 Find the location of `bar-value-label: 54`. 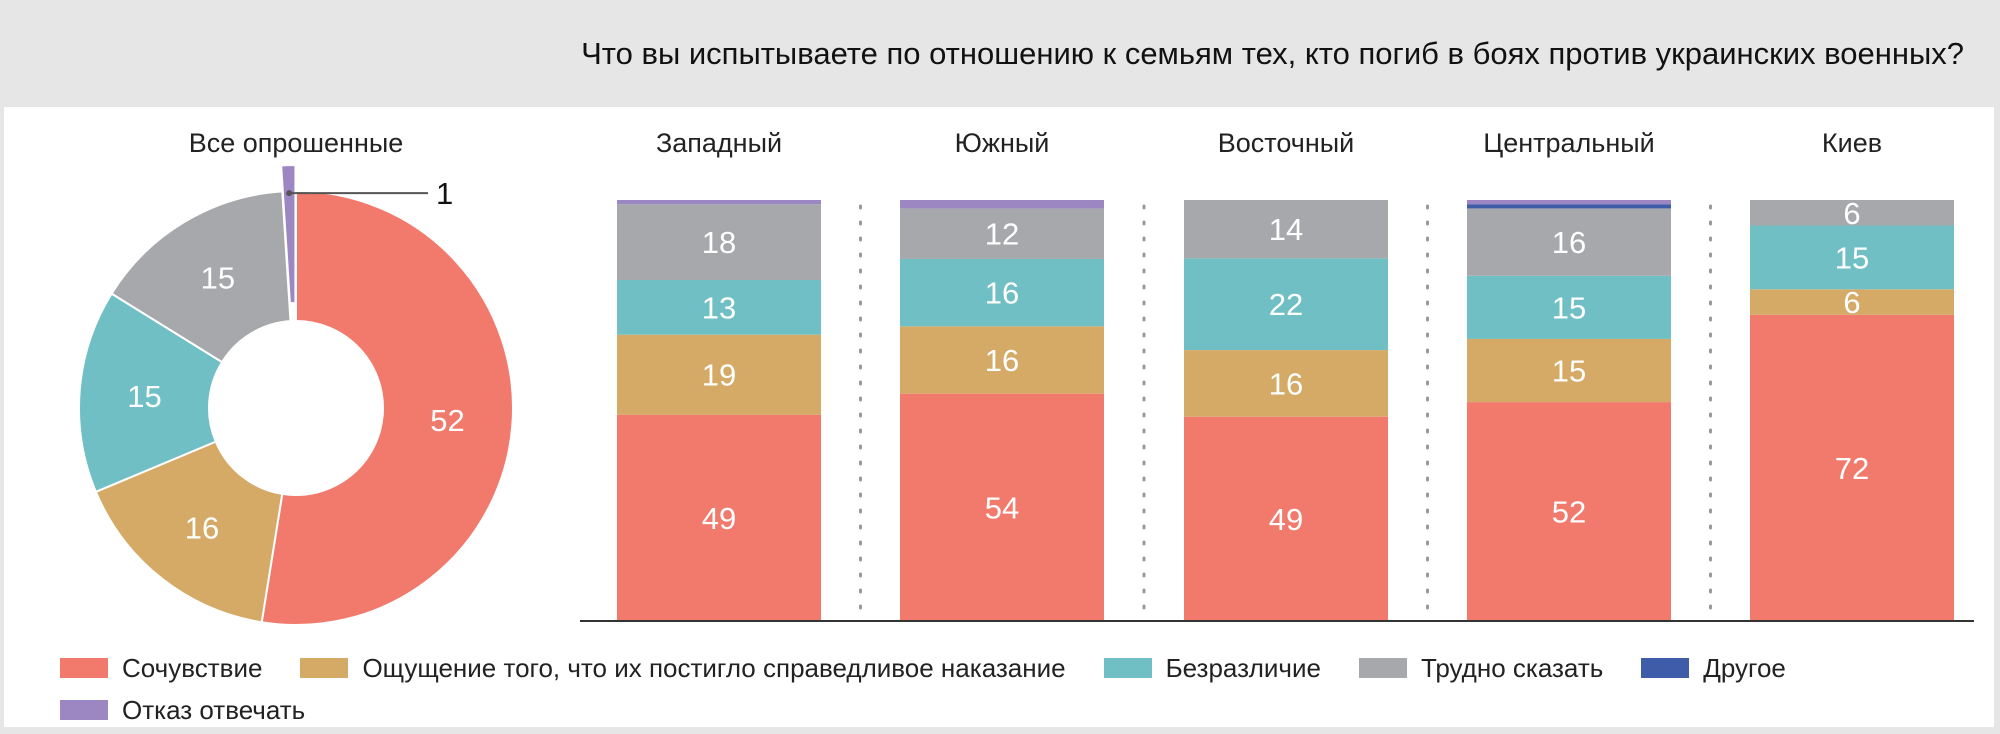

bar-value-label: 54 is located at coordinates (1002, 507).